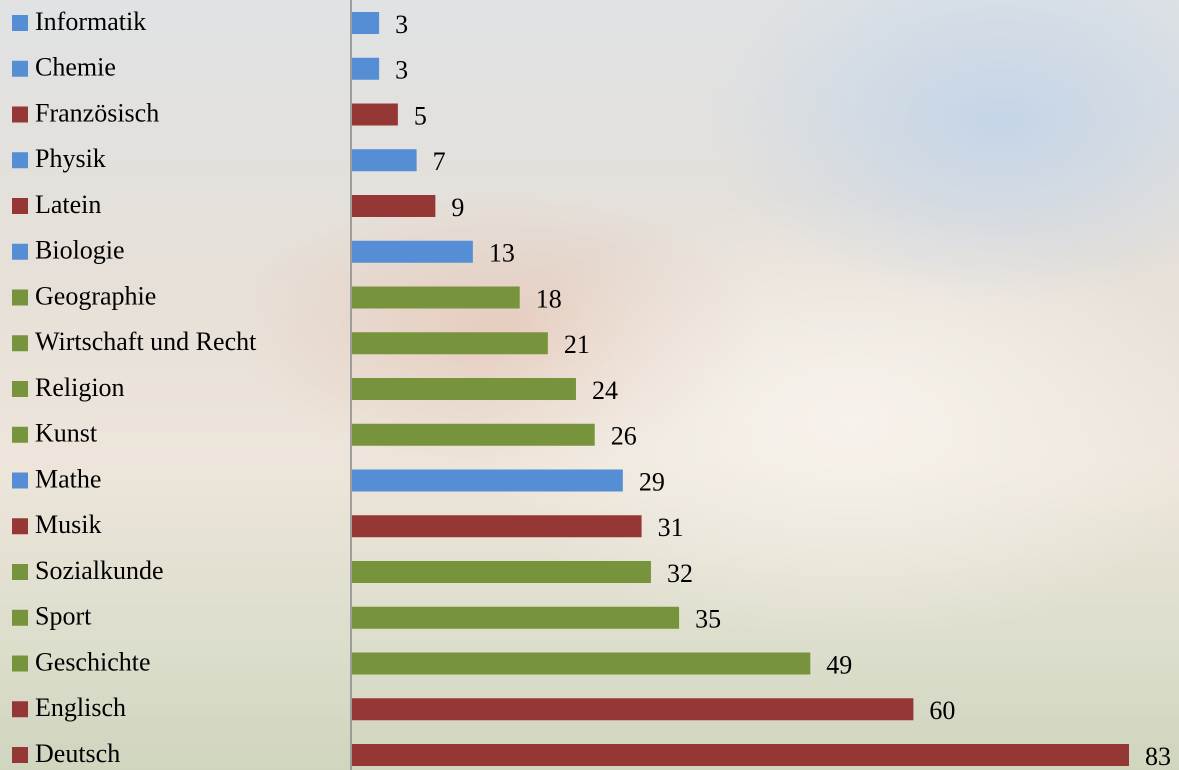 The width and height of the screenshot is (1179, 770). I want to click on category-label: Sport, so click(63, 616).